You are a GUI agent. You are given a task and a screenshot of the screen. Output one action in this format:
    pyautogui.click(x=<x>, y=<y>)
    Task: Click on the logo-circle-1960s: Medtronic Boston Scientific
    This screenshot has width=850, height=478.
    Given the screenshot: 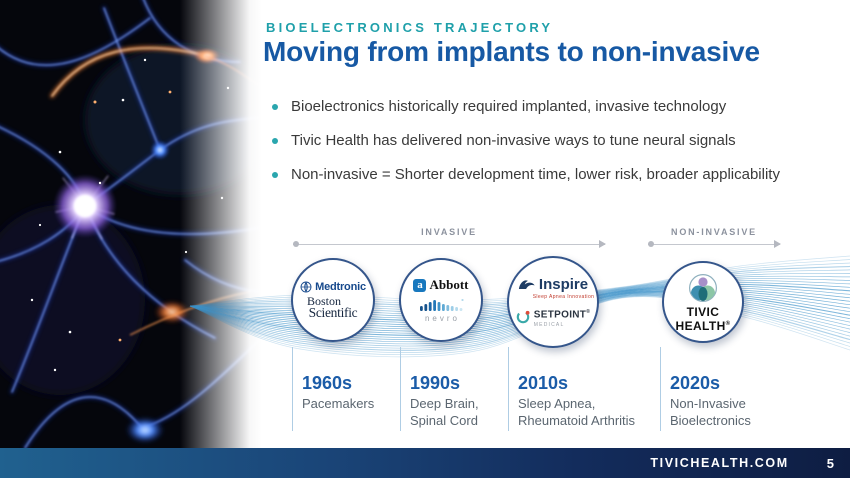 What is the action you would take?
    pyautogui.click(x=333, y=300)
    